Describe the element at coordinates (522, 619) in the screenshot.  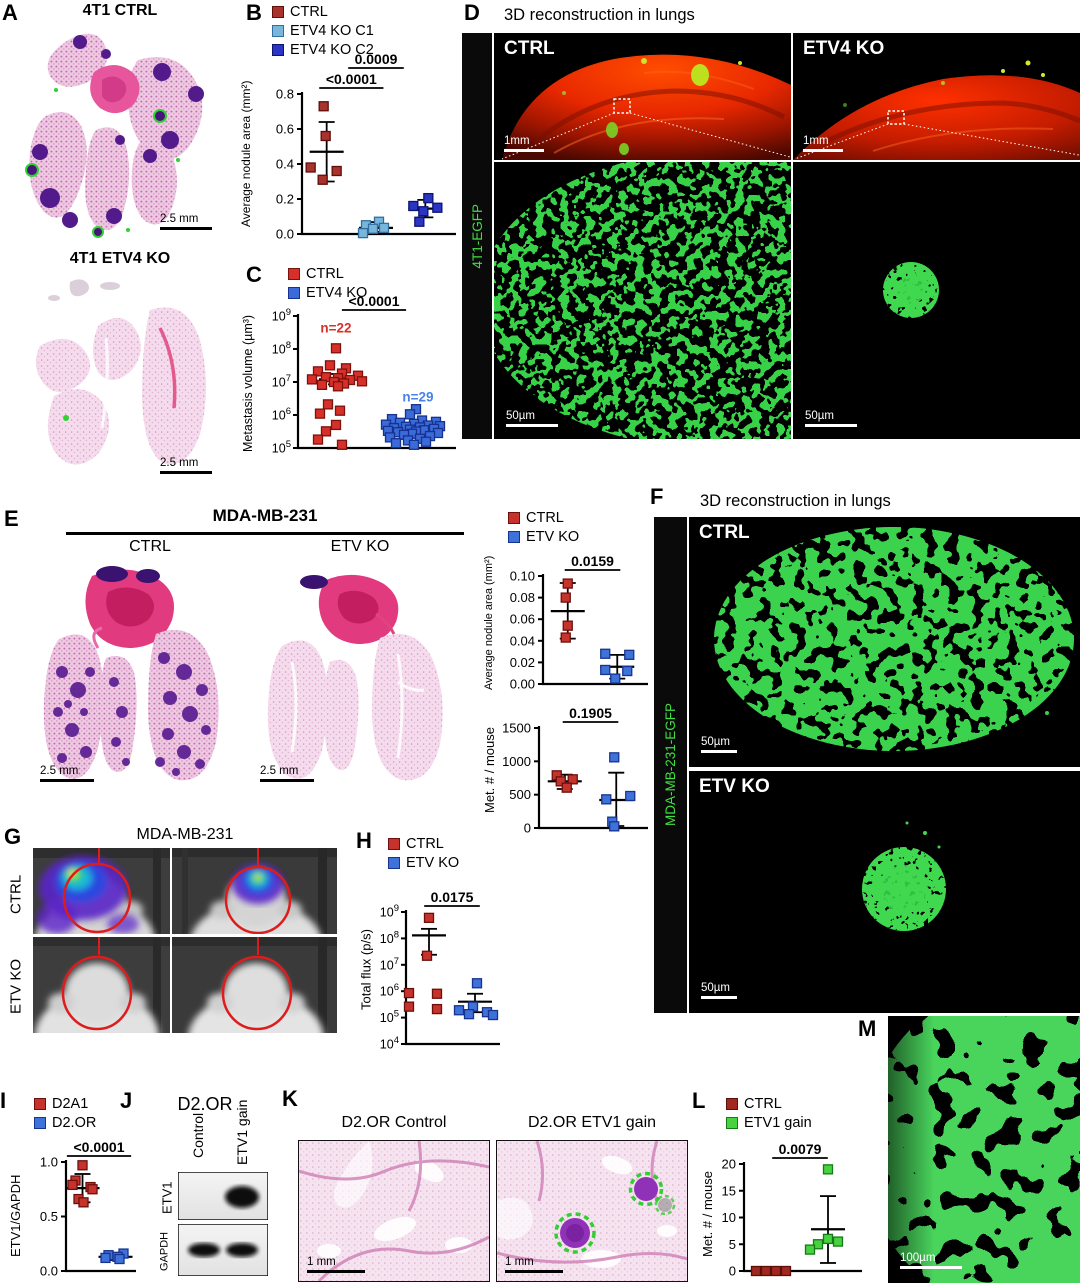
I see `svg-text: 0.06` at that location.